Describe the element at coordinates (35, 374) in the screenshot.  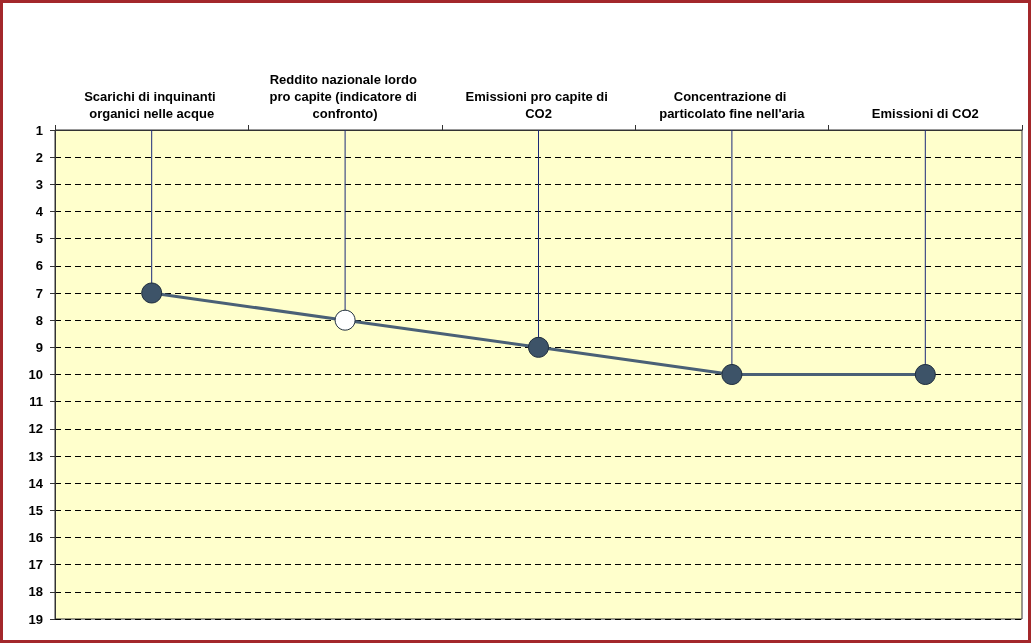
I see `y-tick-label: 10` at that location.